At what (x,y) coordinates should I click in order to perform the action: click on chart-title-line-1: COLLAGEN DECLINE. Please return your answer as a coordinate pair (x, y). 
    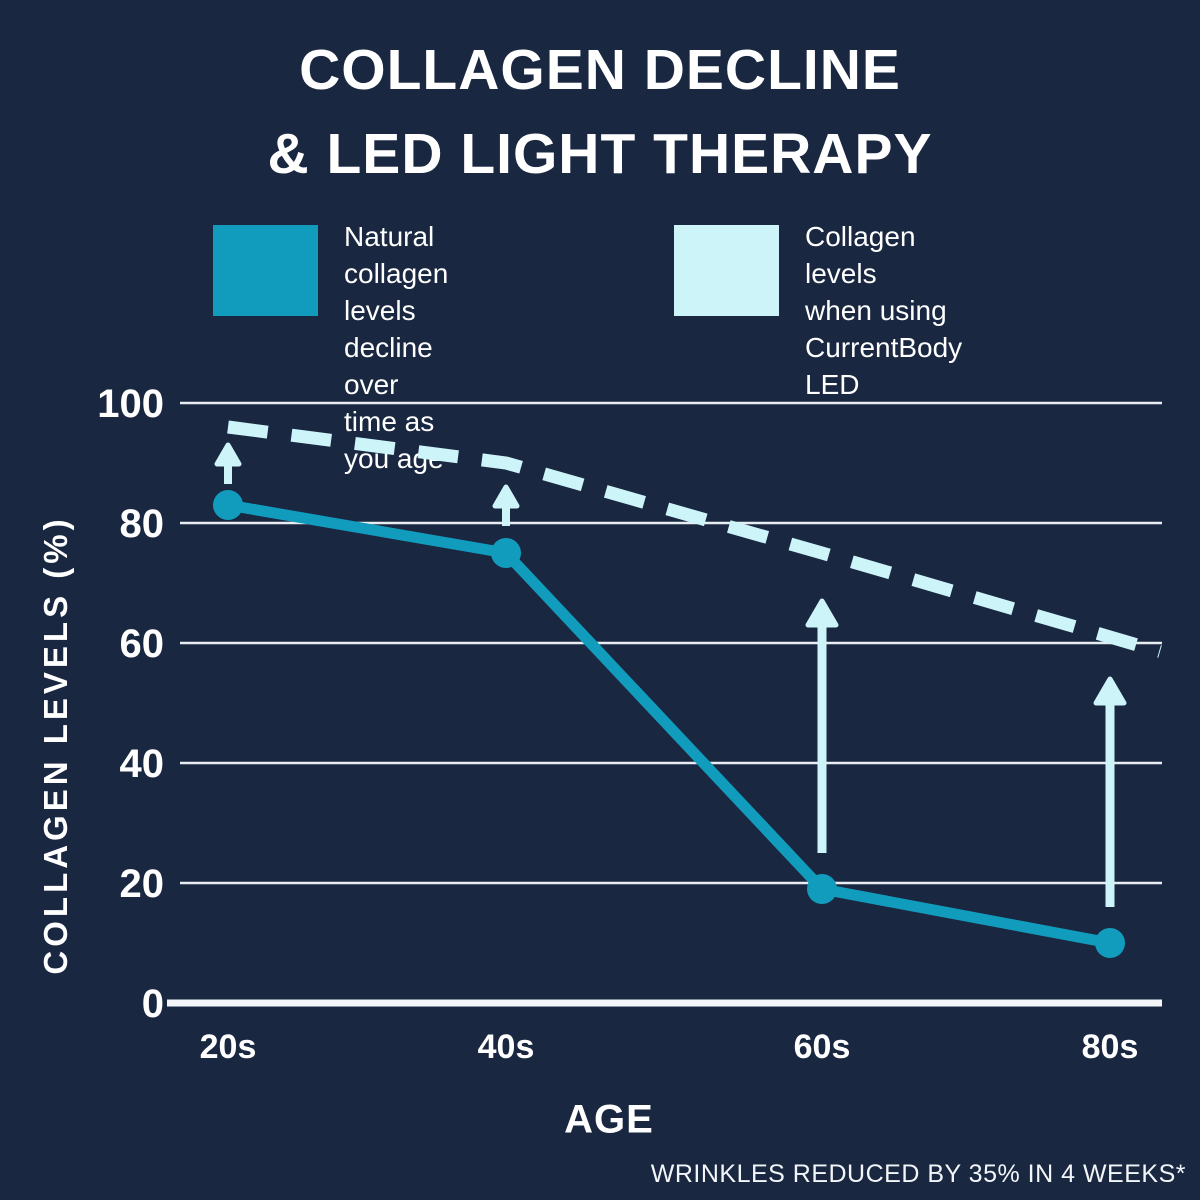
    Looking at the image, I should click on (600, 70).